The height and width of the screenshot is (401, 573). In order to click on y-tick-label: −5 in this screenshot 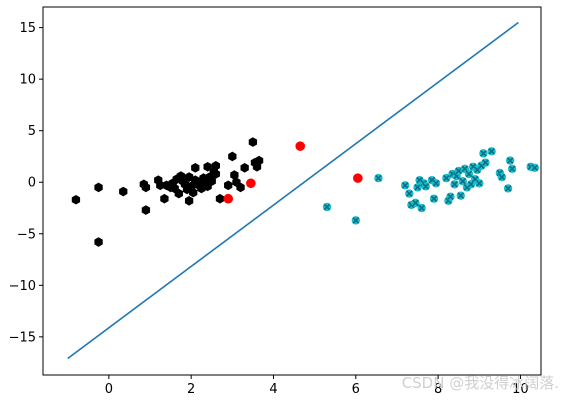, I will do `click(26, 234)`.